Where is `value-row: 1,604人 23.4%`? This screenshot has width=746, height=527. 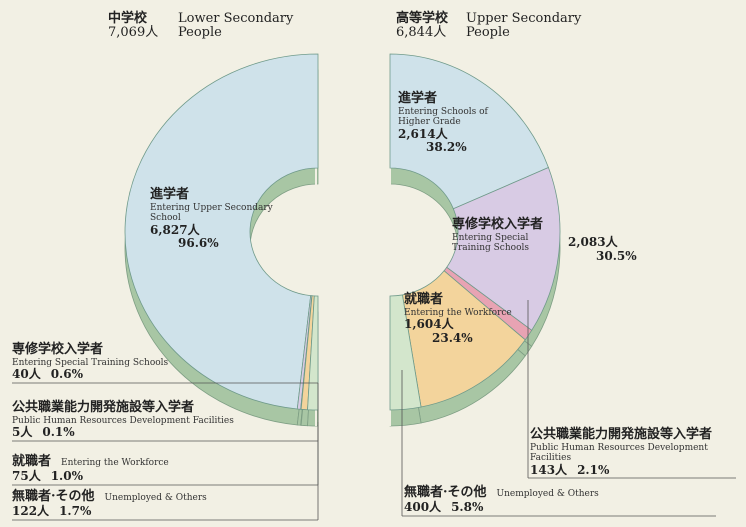 value-row: 1,604人 23.4% is located at coordinates (459, 331).